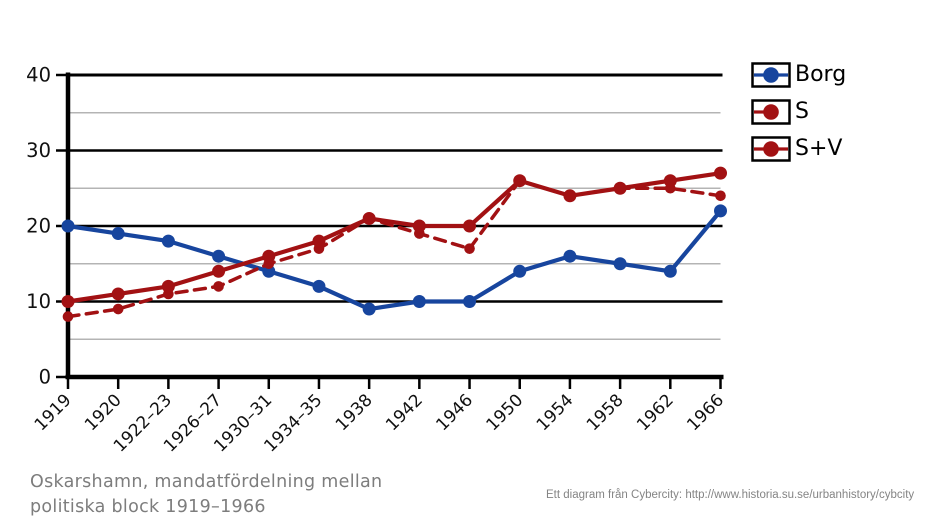 This screenshot has height=521, width=938. What do you see at coordinates (454, 412) in the screenshot?
I see `x-tick-label-8: 1946` at bounding box center [454, 412].